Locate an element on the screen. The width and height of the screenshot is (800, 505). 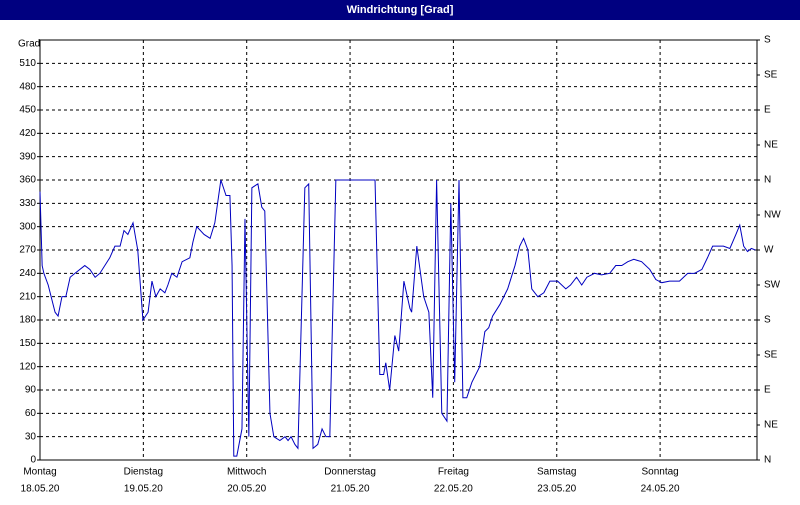
y-tick-label: 60 is located at coordinates (31, 413).